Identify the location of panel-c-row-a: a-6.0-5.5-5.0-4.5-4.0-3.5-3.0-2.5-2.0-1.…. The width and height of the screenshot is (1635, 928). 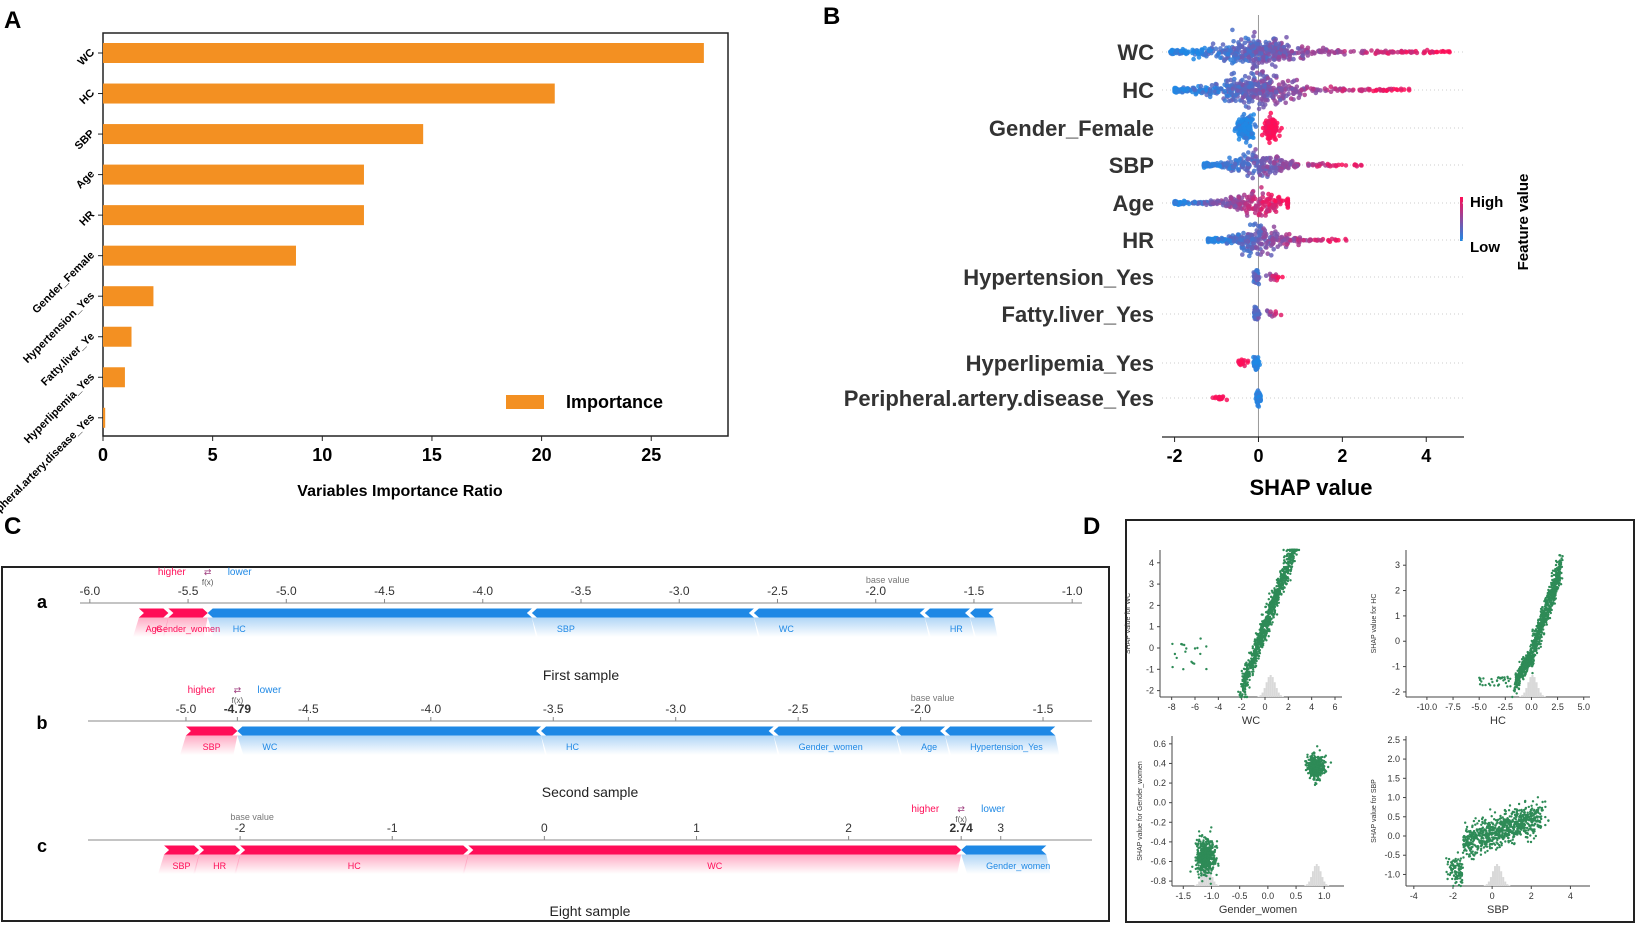
(560, 625).